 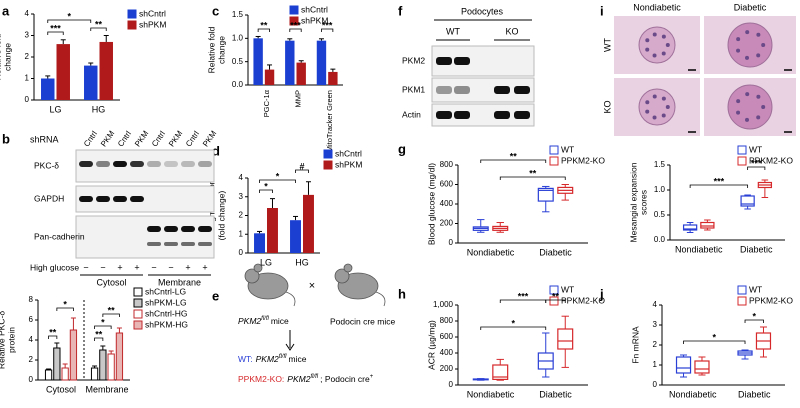 I want to click on y-tick-label: 1,000, so click(x=443, y=304).